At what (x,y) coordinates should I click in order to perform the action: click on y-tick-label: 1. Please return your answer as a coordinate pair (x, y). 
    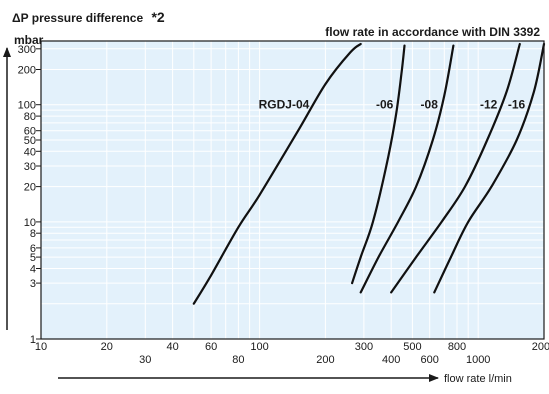
    Looking at the image, I should click on (33, 340).